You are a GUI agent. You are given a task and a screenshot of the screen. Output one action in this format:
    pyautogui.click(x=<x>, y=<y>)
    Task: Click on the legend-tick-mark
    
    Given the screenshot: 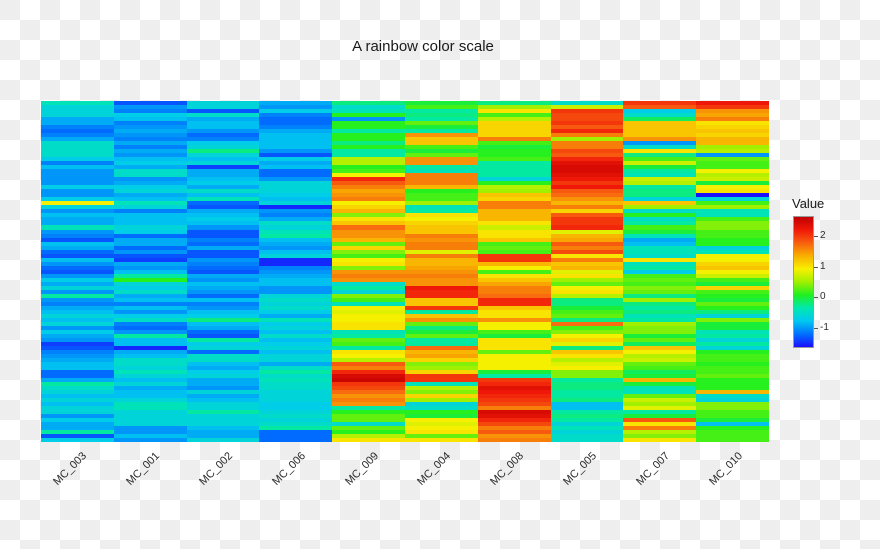 What is the action you would take?
    pyautogui.click(x=816, y=267)
    